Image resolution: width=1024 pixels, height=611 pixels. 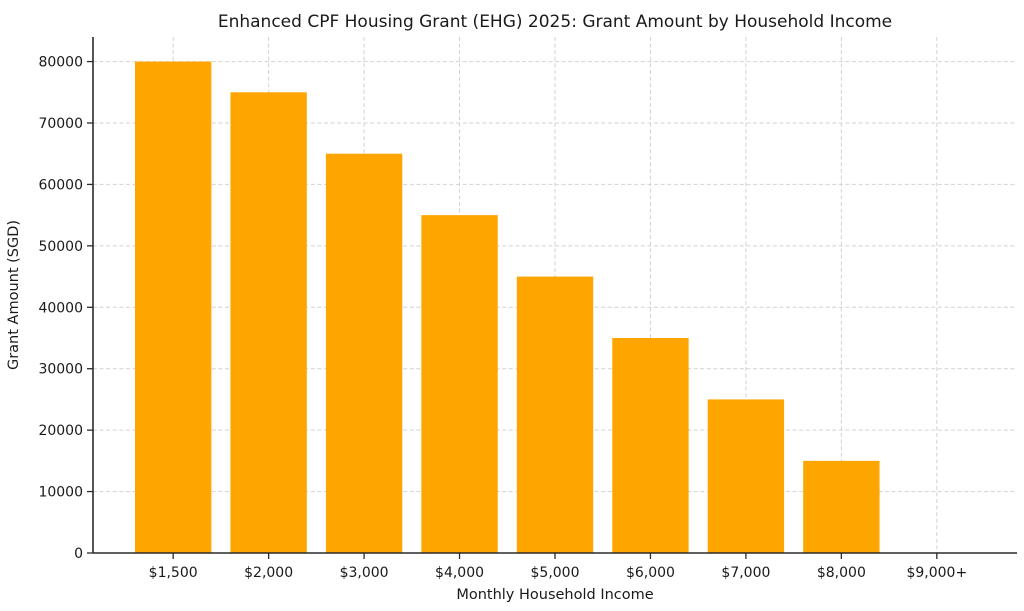 I want to click on x-axis-label: Monthly Household Income, so click(x=554, y=595).